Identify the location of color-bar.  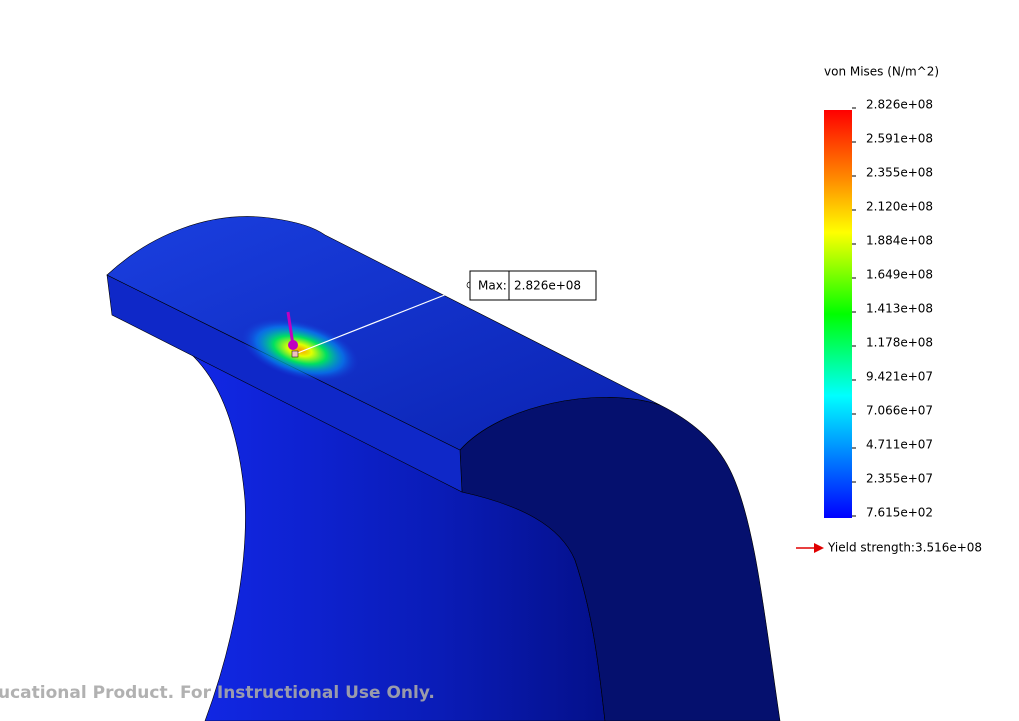
(838, 314).